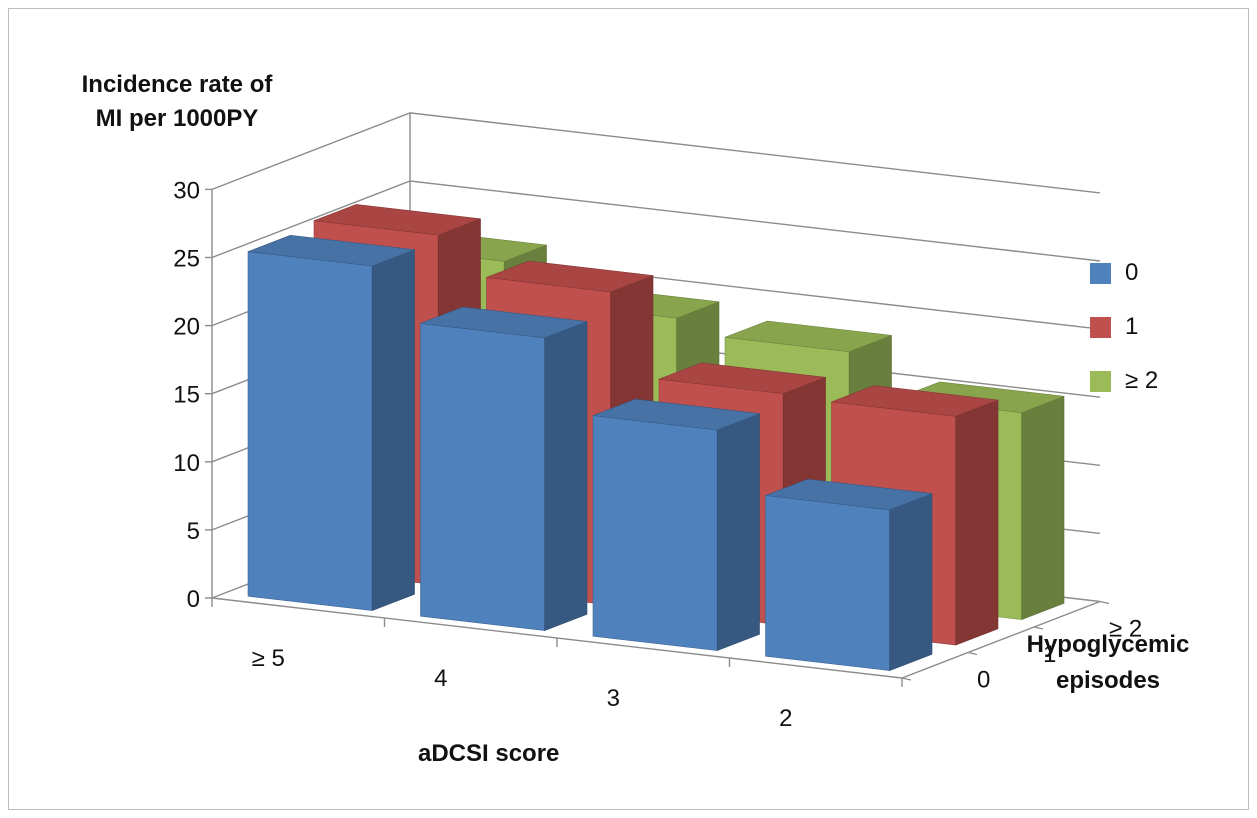  What do you see at coordinates (1132, 326) in the screenshot?
I see `legend-label-series-1: 1` at bounding box center [1132, 326].